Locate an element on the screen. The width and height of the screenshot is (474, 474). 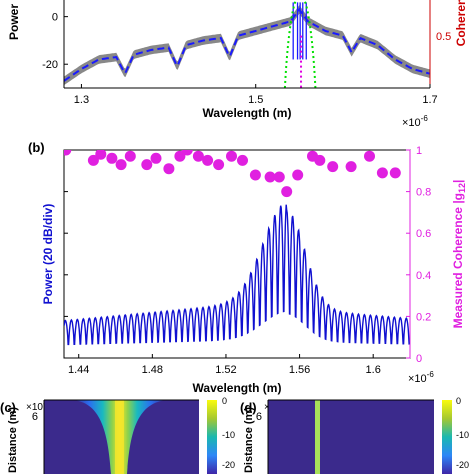
panel-c-colorbar is located at coordinates (212, 437).